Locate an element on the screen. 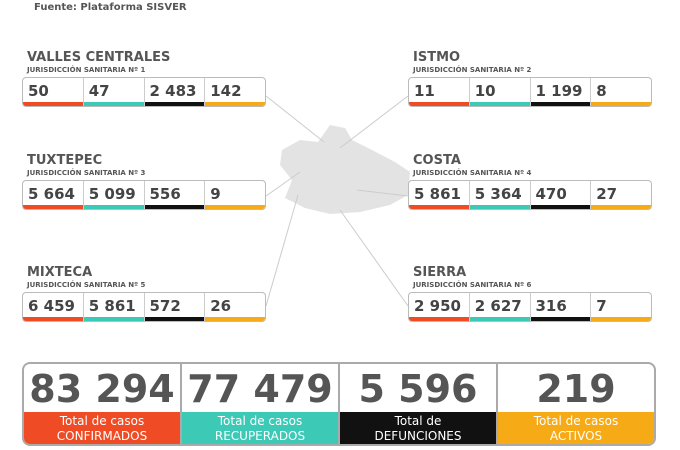 The width and height of the screenshot is (680, 450). region-value: 2 483 is located at coordinates (175, 92).